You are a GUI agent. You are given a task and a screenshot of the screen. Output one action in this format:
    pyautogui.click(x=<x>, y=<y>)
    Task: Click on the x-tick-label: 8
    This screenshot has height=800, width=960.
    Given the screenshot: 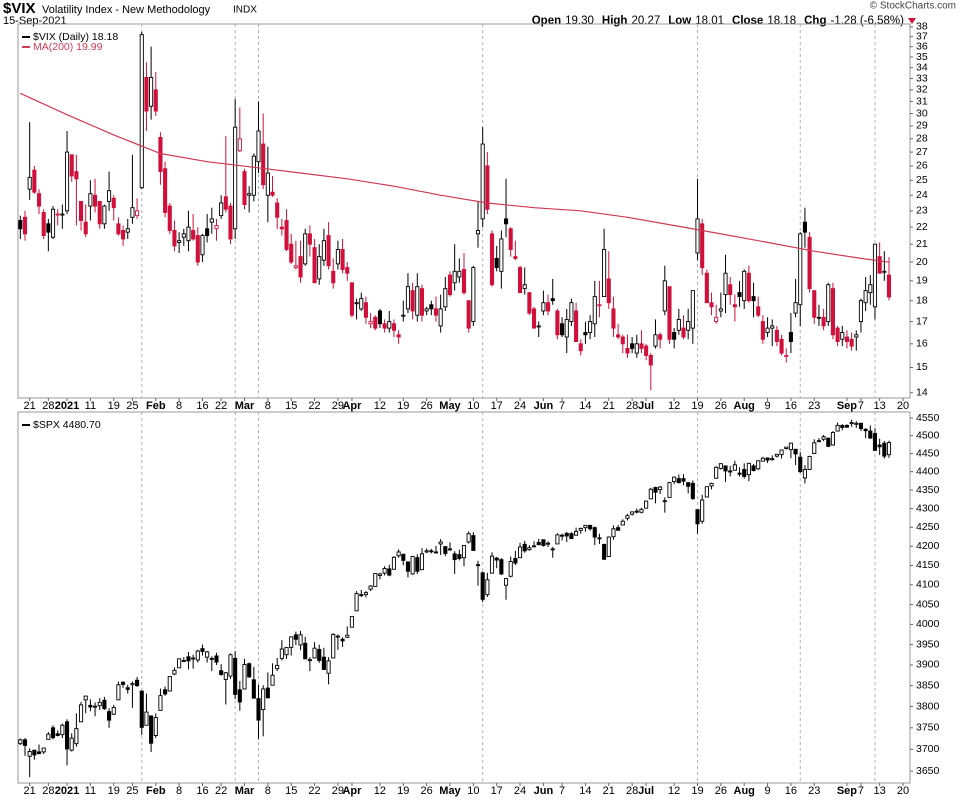 What is the action you would take?
    pyautogui.click(x=179, y=406)
    